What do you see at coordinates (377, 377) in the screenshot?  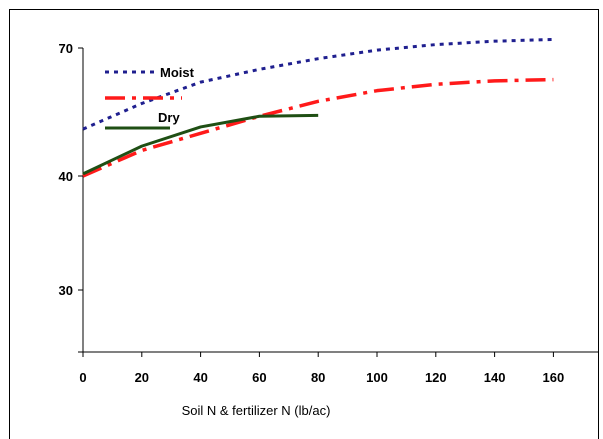 I see `x-tick-label: 100` at bounding box center [377, 377].